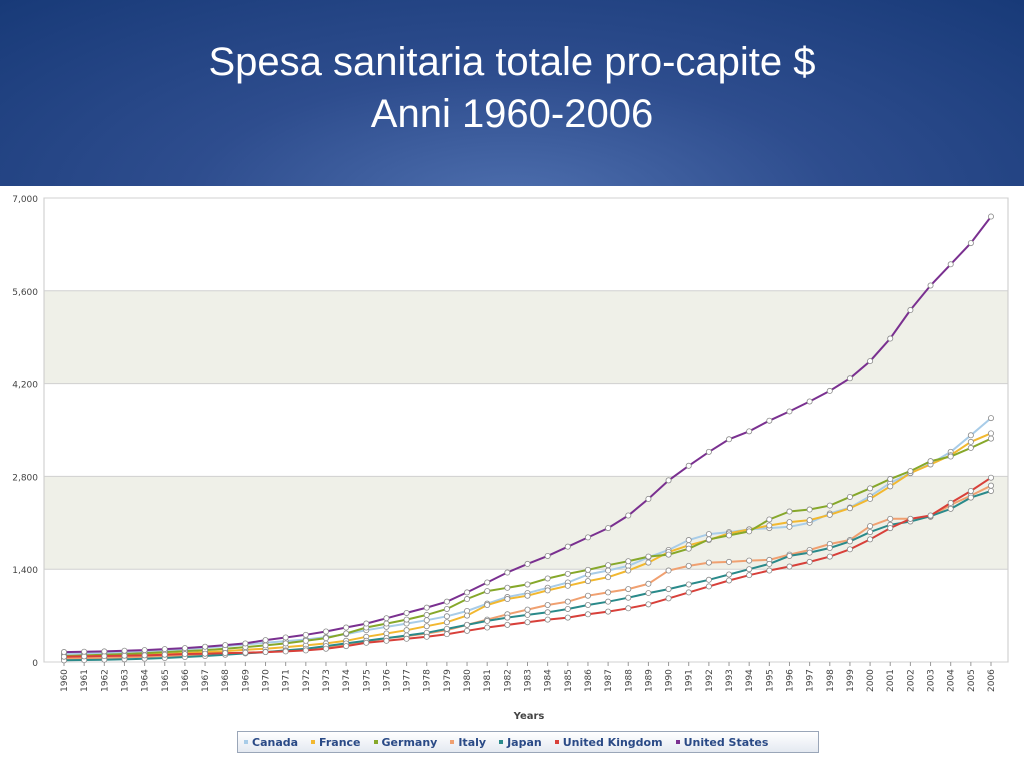  Describe the element at coordinates (448, 680) in the screenshot. I see `x-tick-label: 1979` at that location.